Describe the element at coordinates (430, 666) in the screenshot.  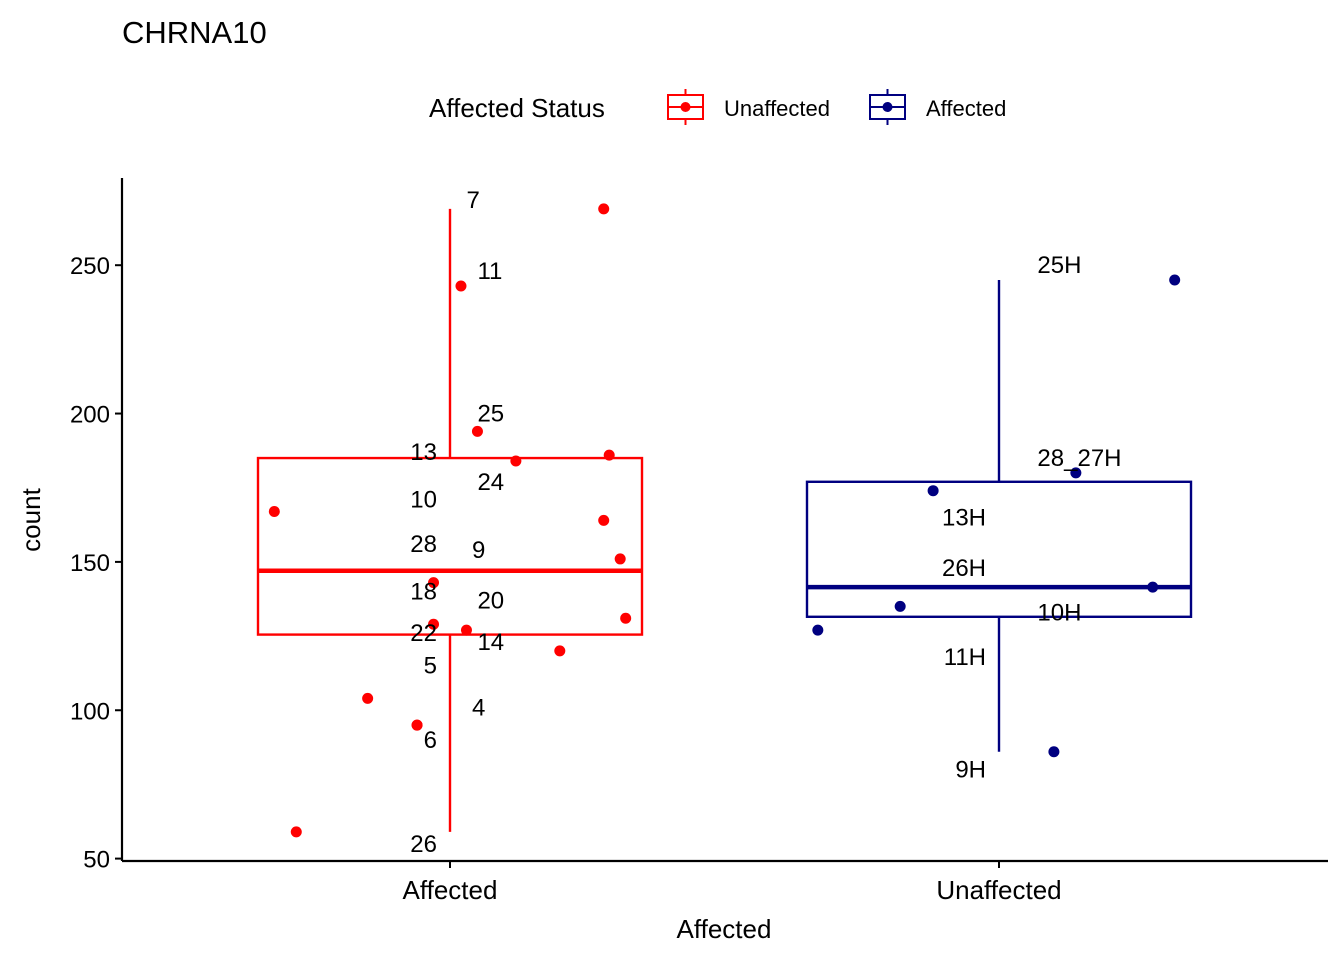
I see `point-label-12: 5` at that location.